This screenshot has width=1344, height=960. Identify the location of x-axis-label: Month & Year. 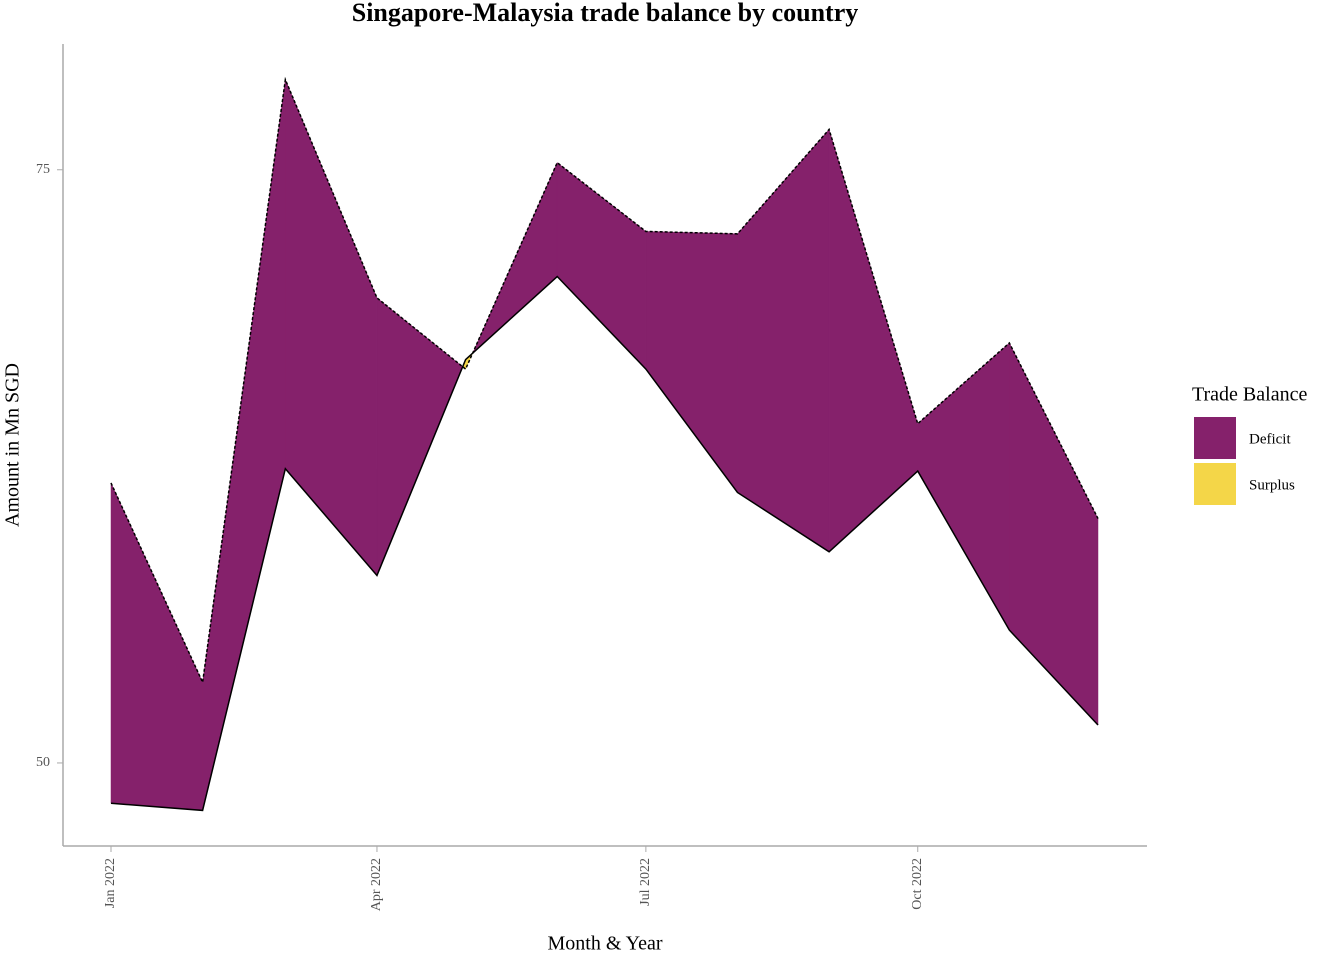
(604, 944).